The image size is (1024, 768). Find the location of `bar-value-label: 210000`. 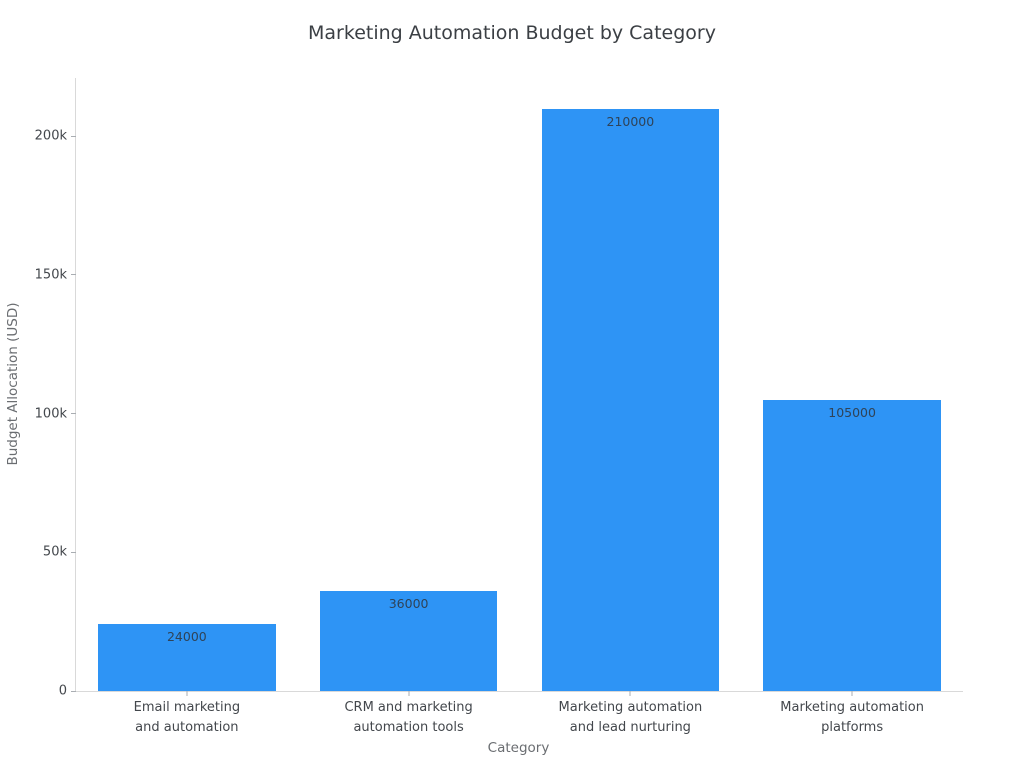

bar-value-label: 210000 is located at coordinates (630, 121).